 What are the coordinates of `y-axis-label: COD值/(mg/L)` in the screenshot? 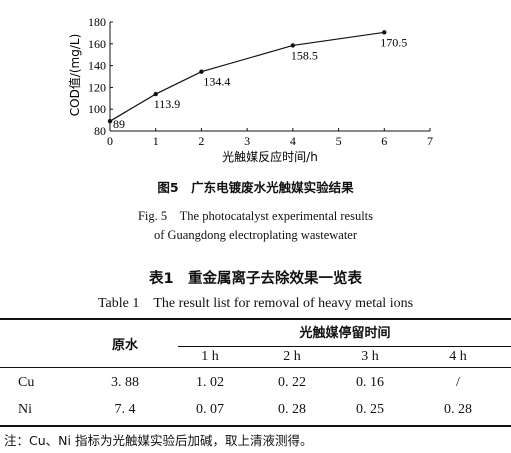 It's located at (74, 75).